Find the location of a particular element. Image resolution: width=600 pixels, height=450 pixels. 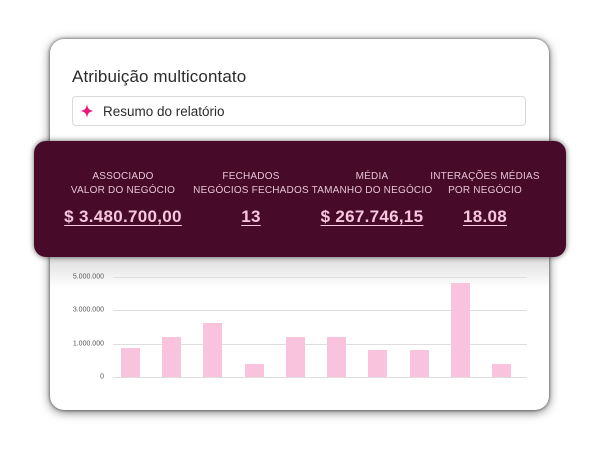

metric-value-link: $ 267.746,15 is located at coordinates (372, 216).